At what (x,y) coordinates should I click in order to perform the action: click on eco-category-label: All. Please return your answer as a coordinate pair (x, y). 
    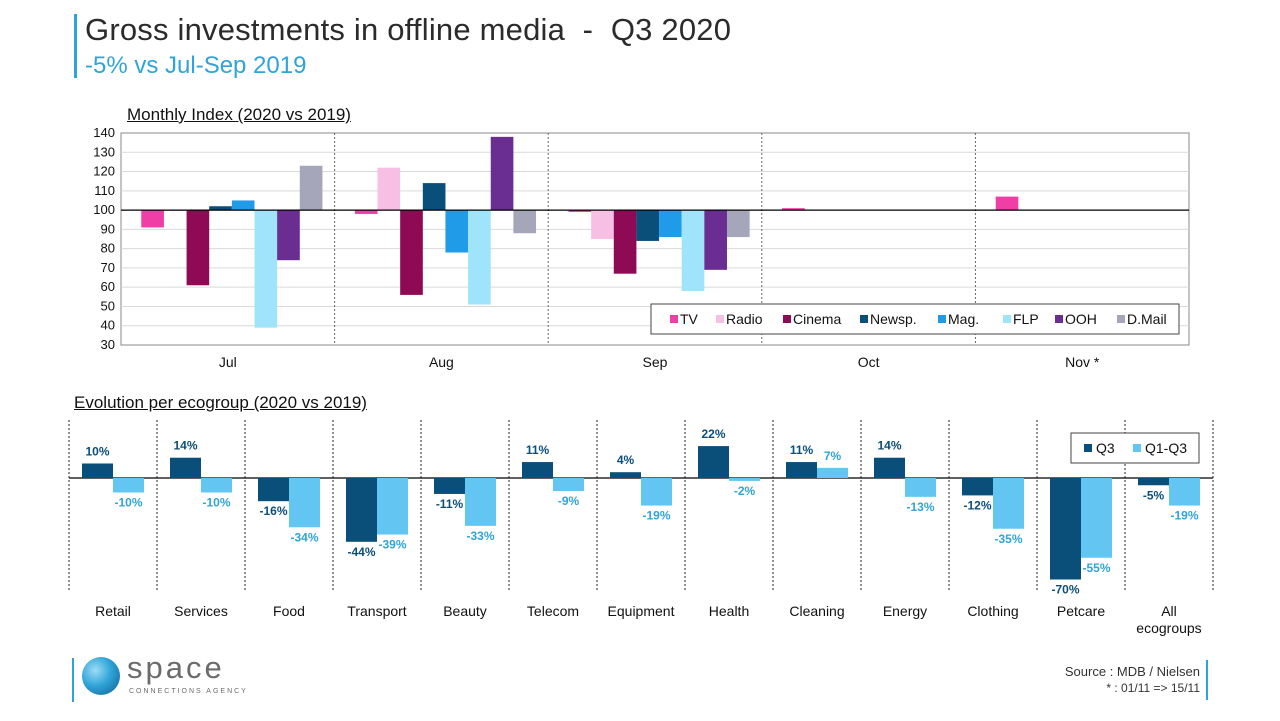
    Looking at the image, I should click on (1169, 611).